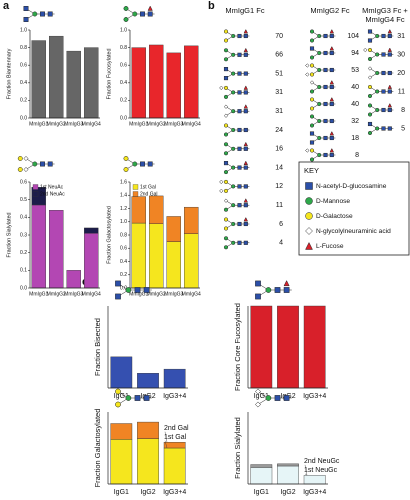 The height and width of the screenshot is (500, 410). I want to click on annotation: 2nd NeuGc, so click(322, 461).